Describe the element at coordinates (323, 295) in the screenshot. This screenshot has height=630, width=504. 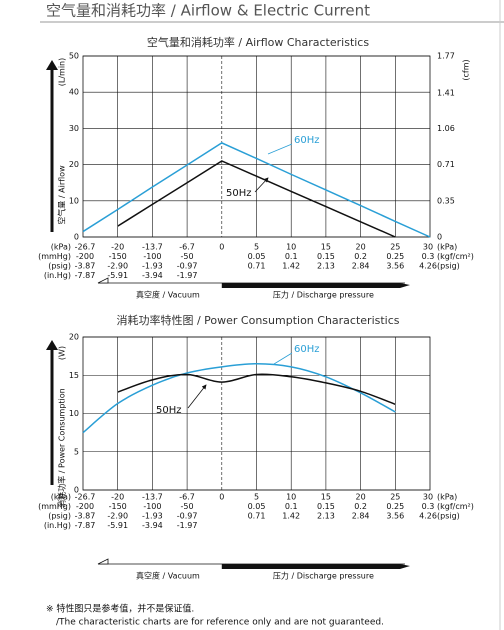
I see `pressure-label: 压力 / Discharge pressure` at that location.